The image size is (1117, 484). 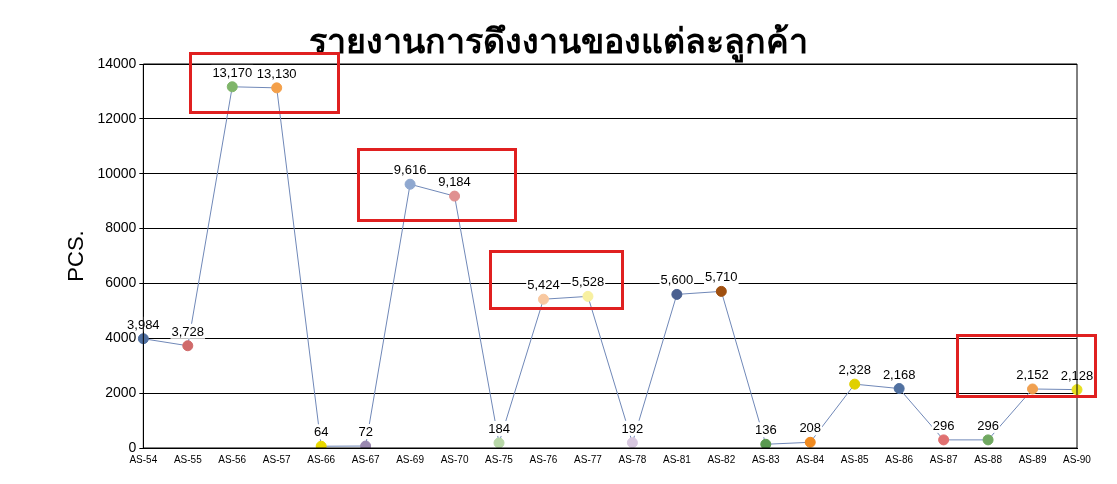 I want to click on chart-title: รายงานการดึงงานของแต่ละลูกค้า, so click(x=558, y=41).